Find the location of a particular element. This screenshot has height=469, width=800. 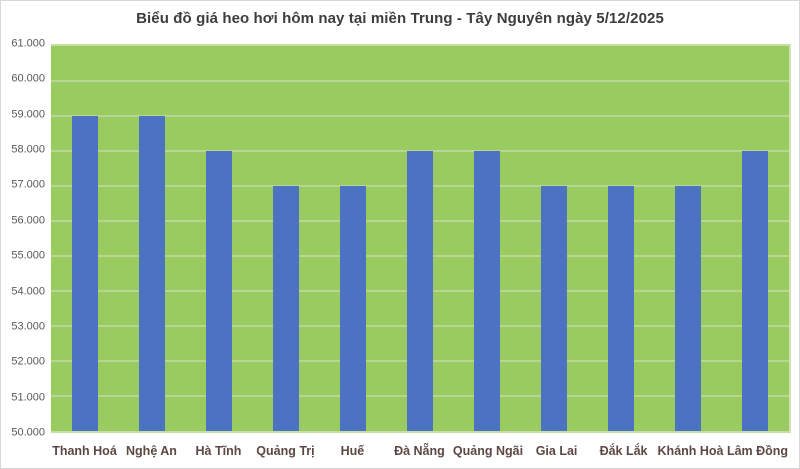

y-axis-tick-label: 56.000 is located at coordinates (28, 220).